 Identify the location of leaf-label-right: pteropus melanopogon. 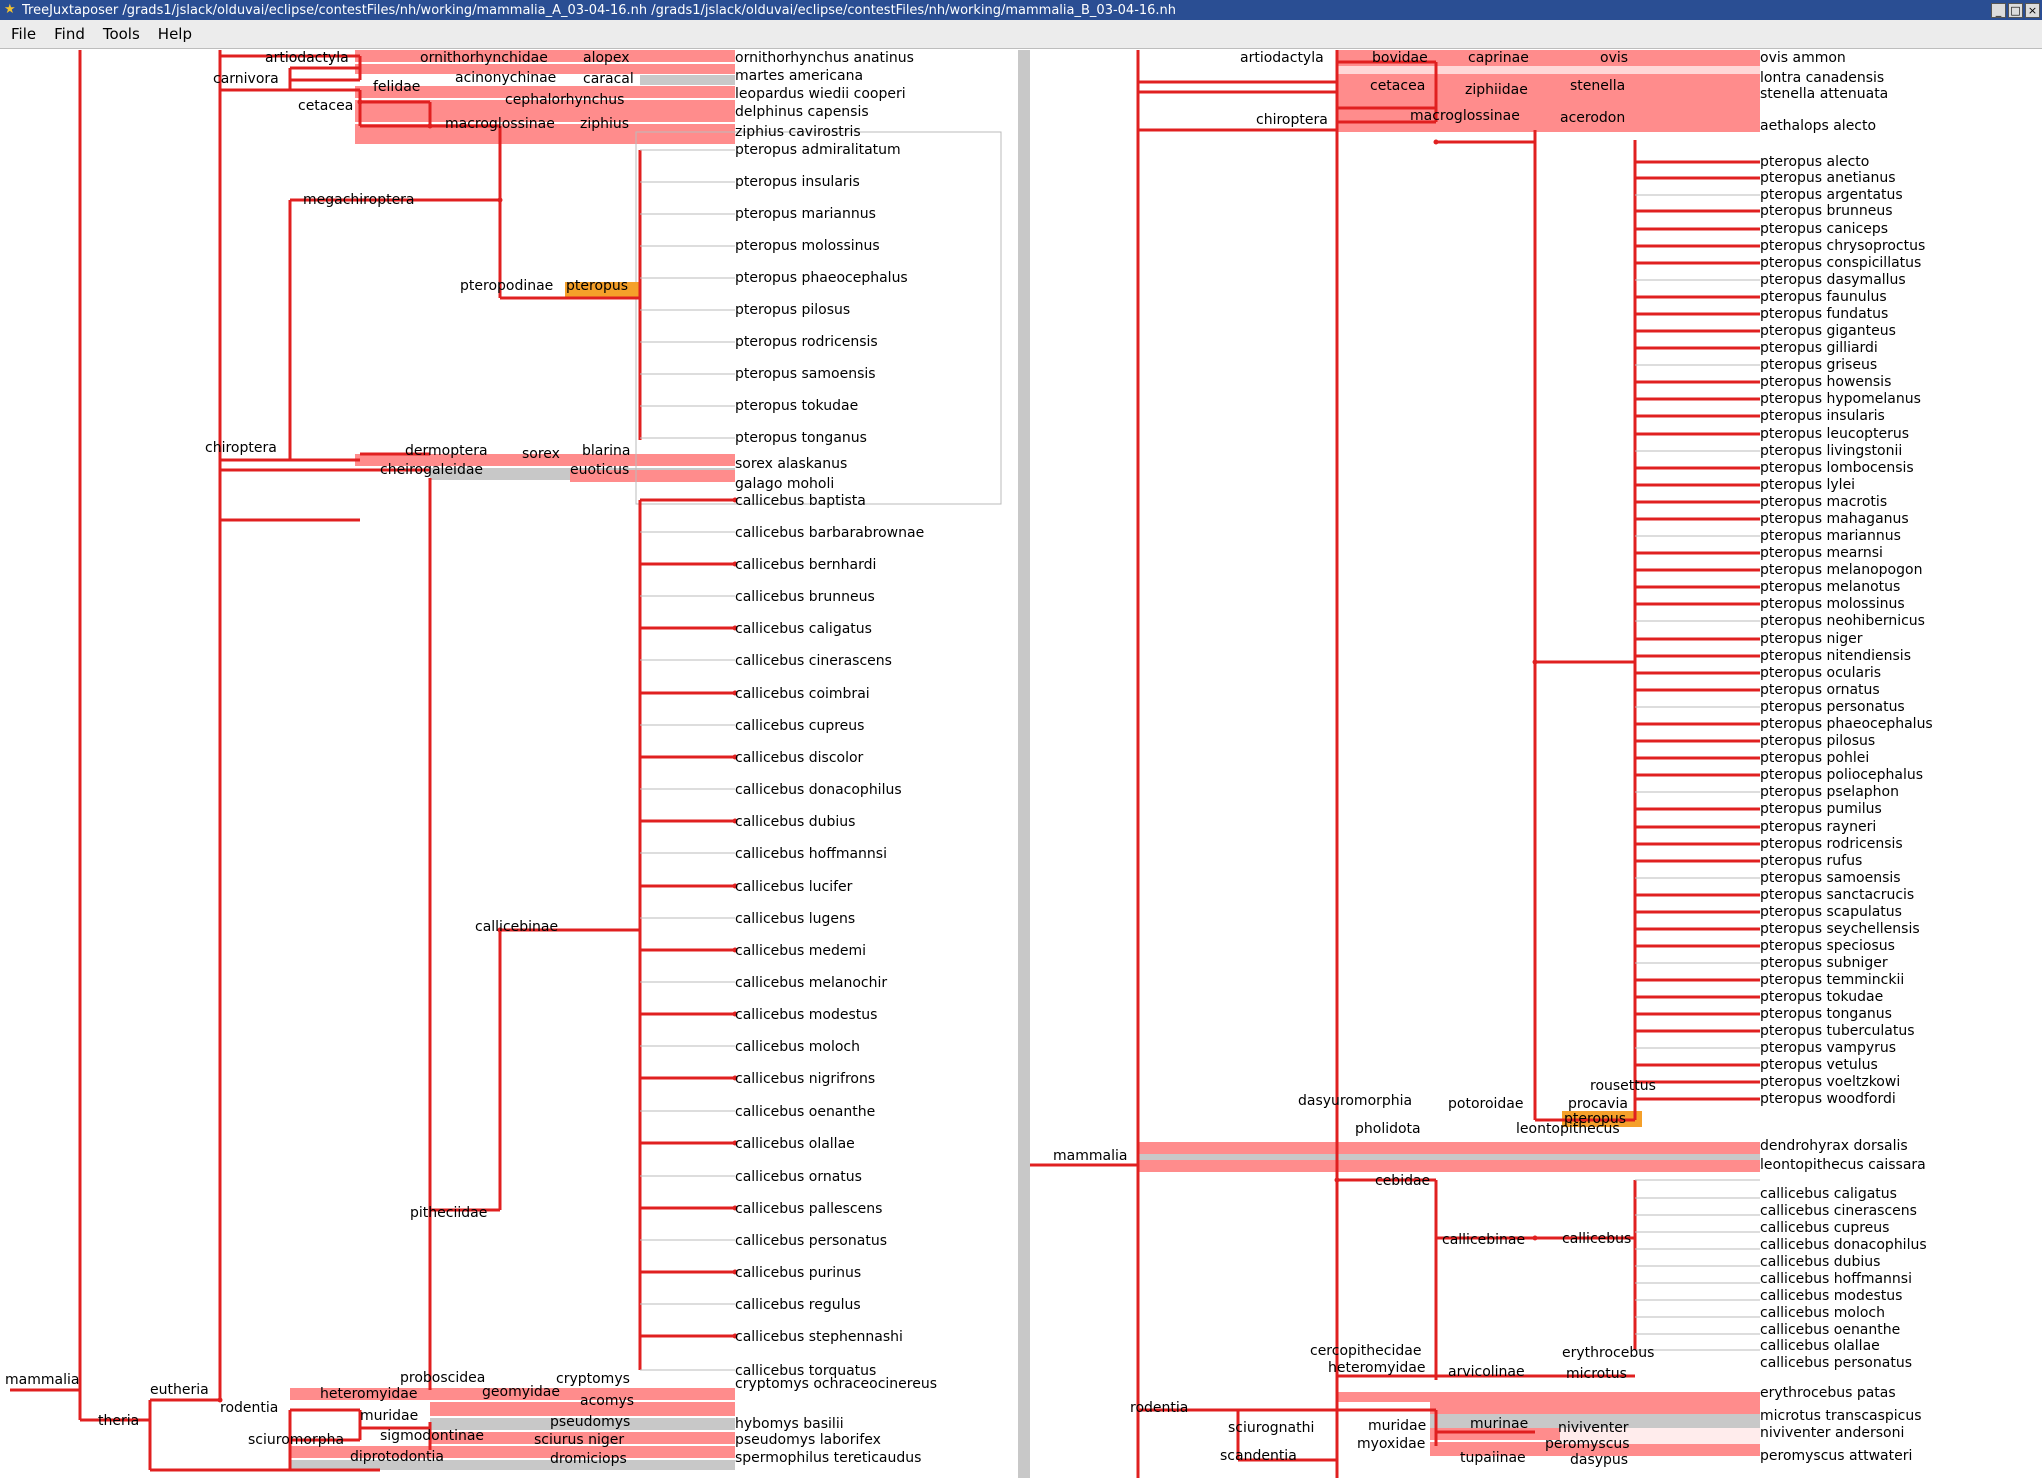
(1841, 570).